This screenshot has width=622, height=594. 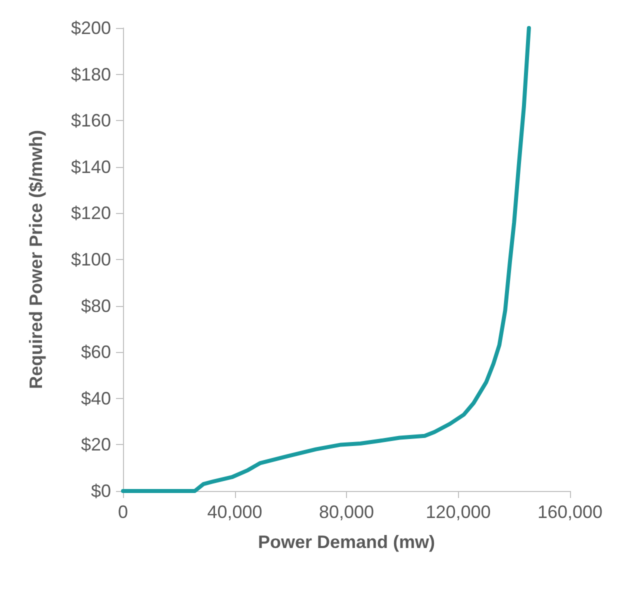 I want to click on y-tick-label: $140, so click(x=90, y=166).